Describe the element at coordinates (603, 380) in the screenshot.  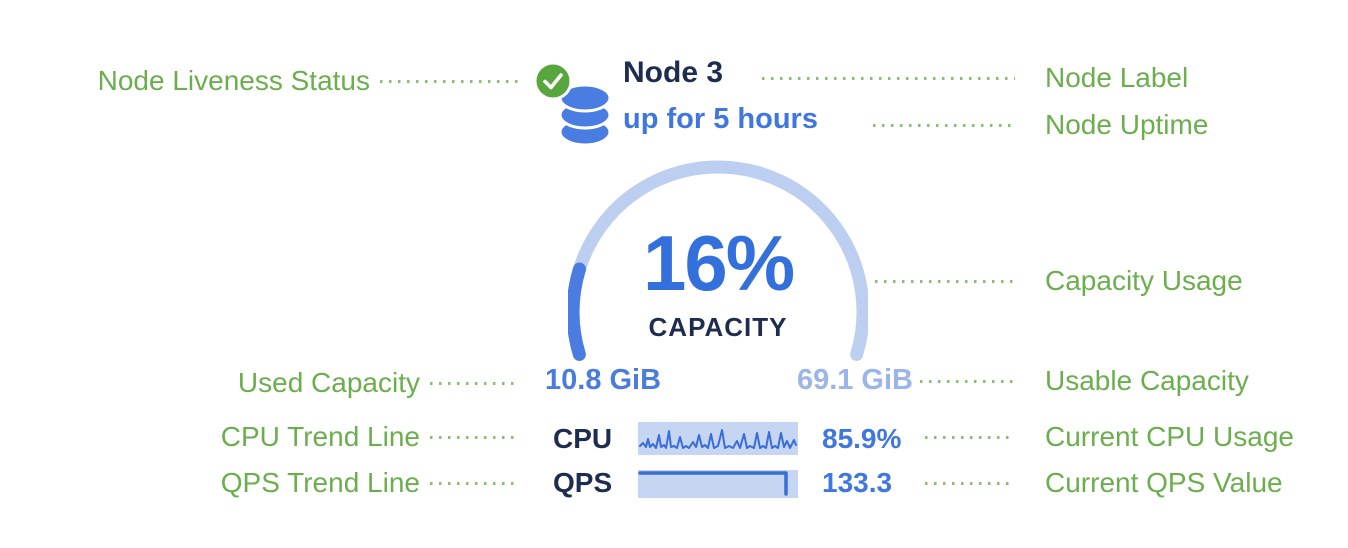
I see `used-capacity-value: 10.8 GiB` at that location.